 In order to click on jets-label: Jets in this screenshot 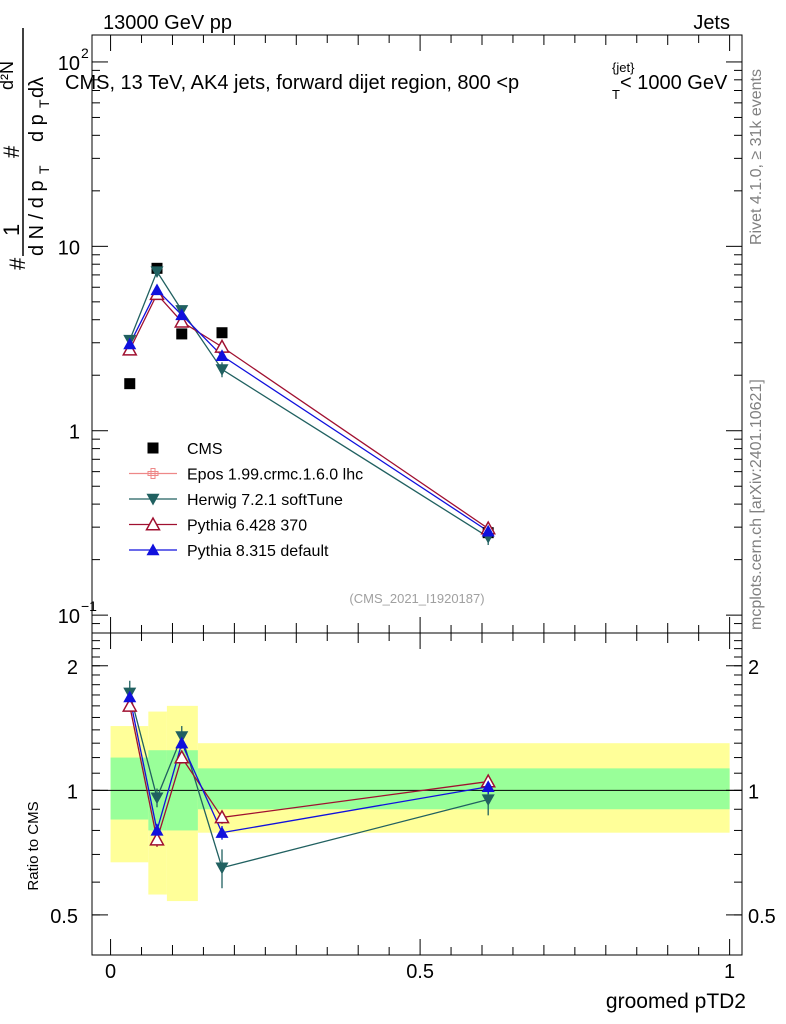, I will do `click(711, 23)`.